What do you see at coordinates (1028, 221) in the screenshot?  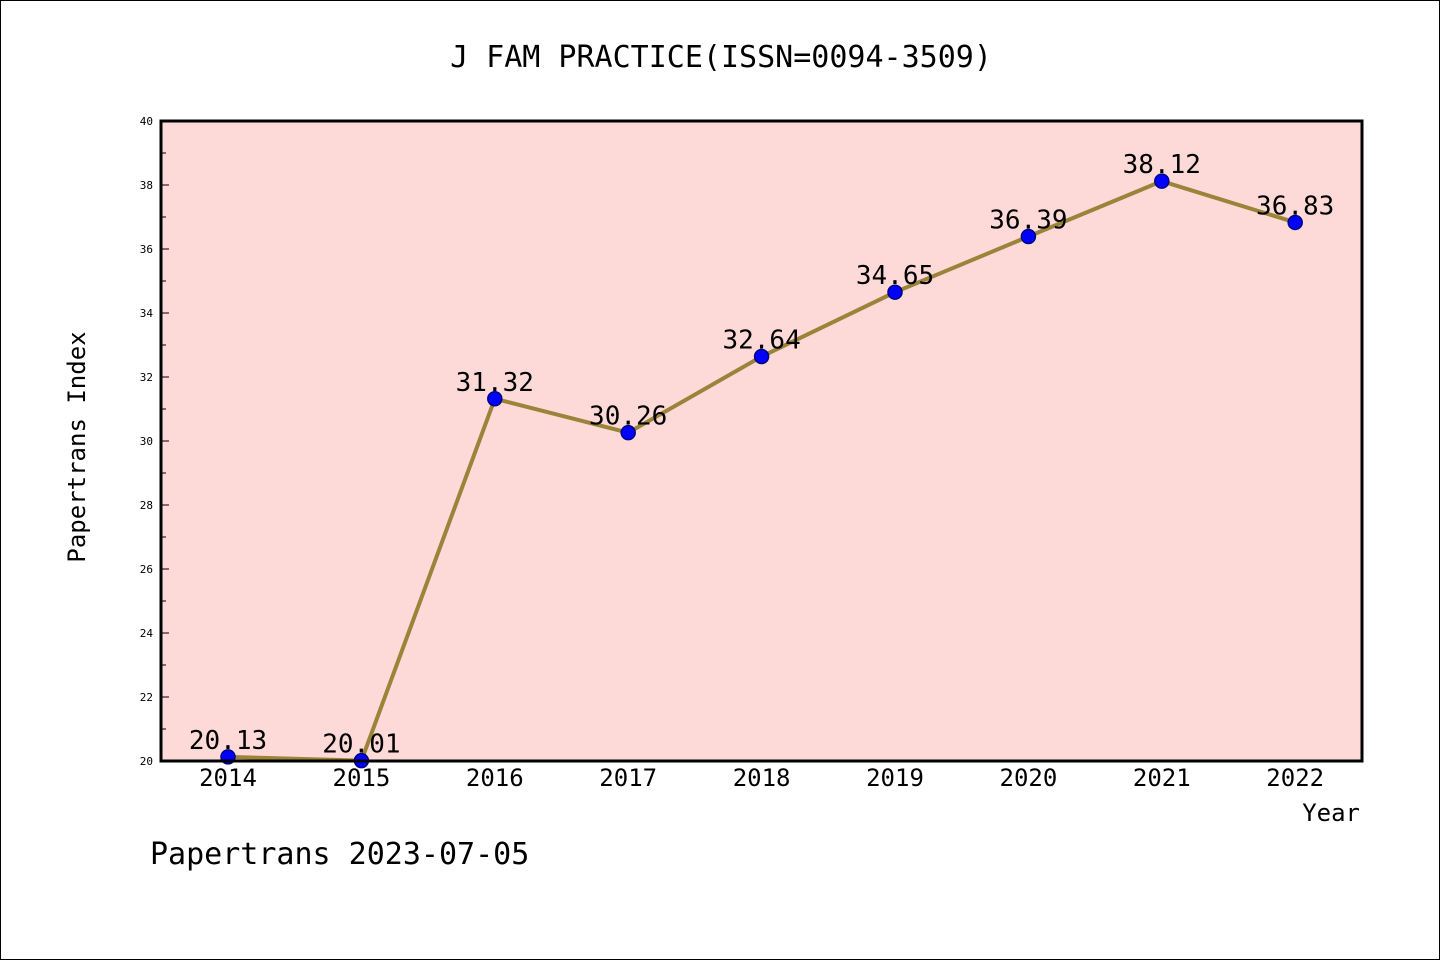 I see `data-value-label: 36.39` at bounding box center [1028, 221].